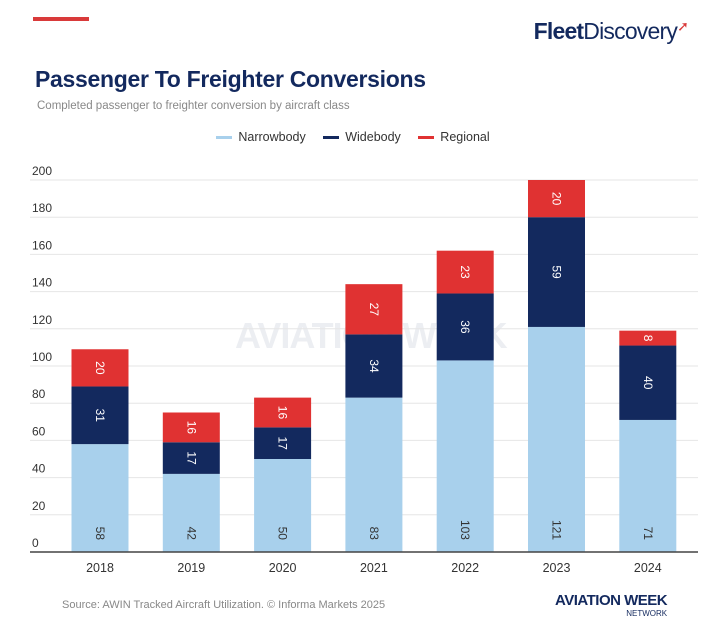 The image size is (706, 634). What do you see at coordinates (454, 137) in the screenshot?
I see `legend-item-regional: Regional` at bounding box center [454, 137].